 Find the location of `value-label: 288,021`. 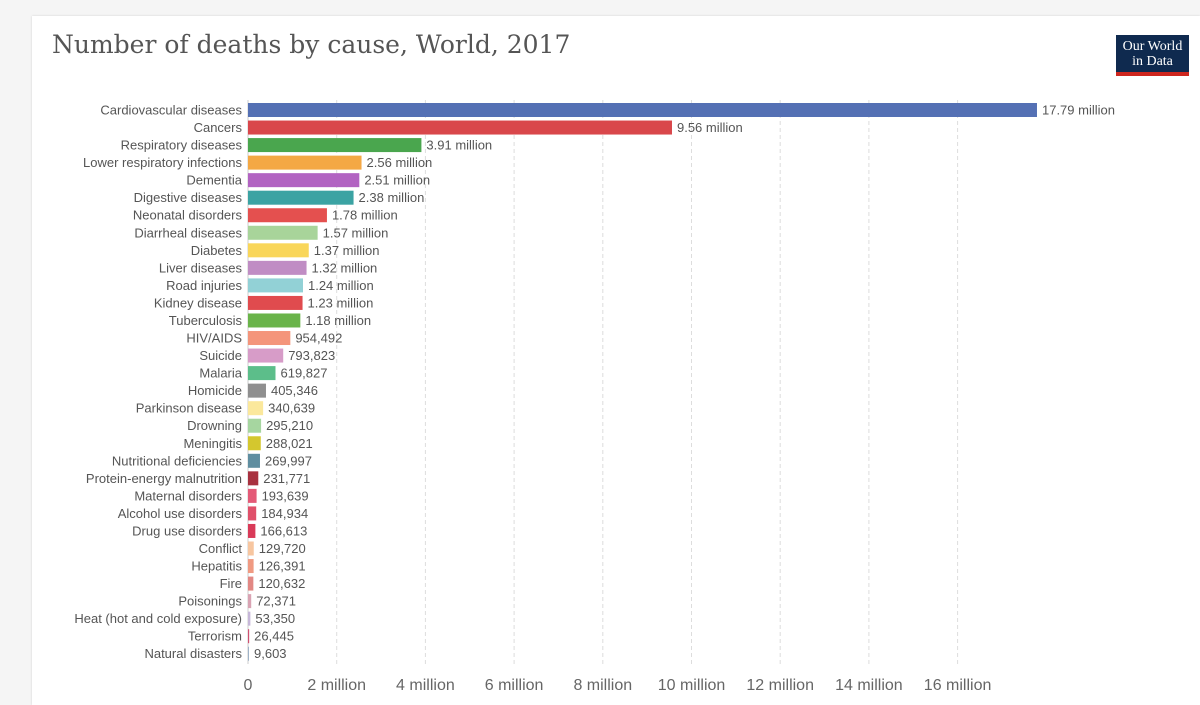

value-label: 288,021 is located at coordinates (289, 443).